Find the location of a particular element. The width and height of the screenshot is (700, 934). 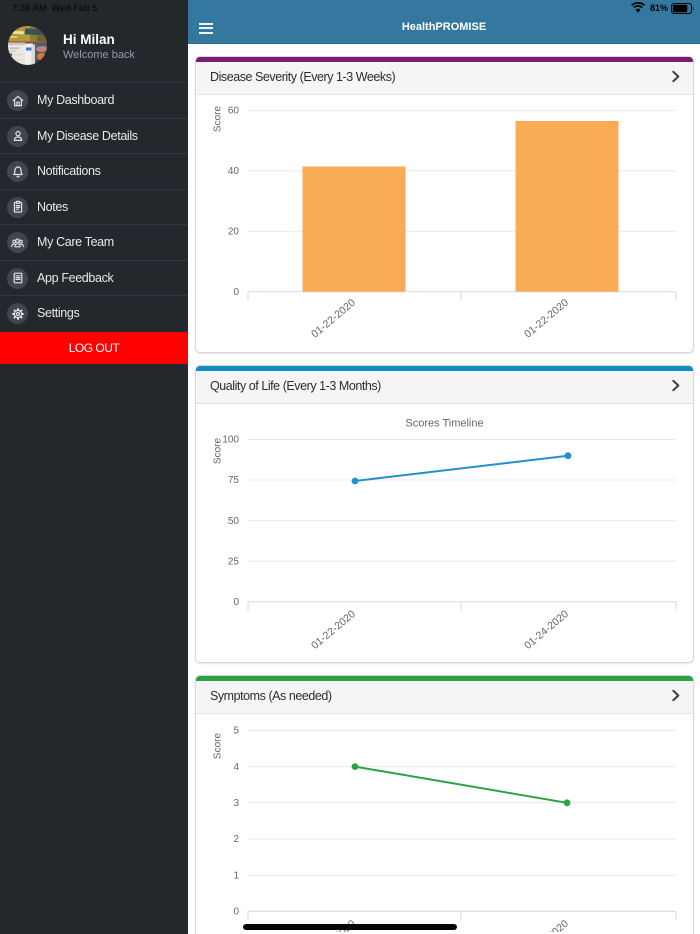

svg-text: 25 is located at coordinates (234, 561).